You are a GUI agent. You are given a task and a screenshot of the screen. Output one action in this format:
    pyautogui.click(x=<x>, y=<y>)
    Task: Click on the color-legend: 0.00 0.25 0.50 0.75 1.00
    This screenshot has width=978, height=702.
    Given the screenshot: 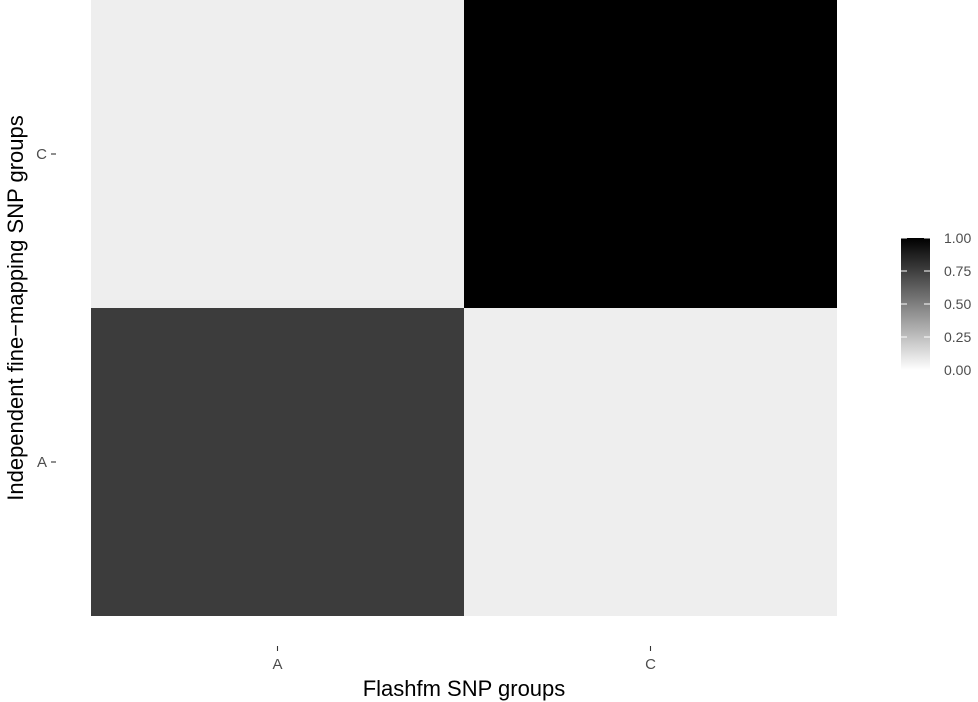 What is the action you would take?
    pyautogui.click(x=936, y=304)
    